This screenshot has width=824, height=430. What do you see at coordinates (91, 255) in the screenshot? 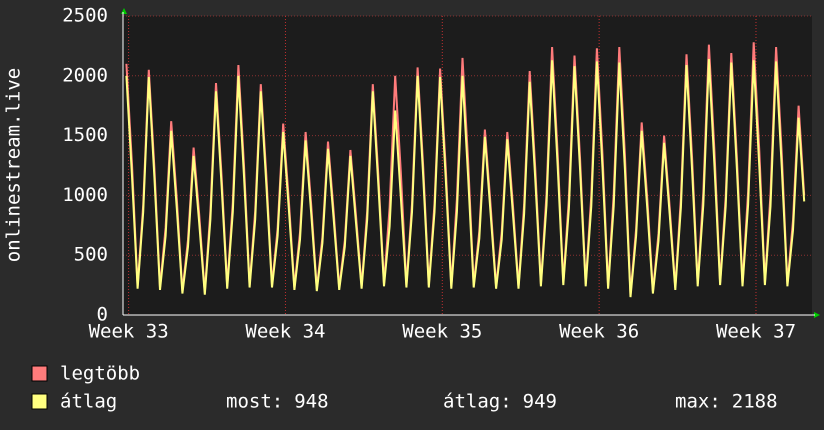
I see `y-tick-label: 500` at bounding box center [91, 255].